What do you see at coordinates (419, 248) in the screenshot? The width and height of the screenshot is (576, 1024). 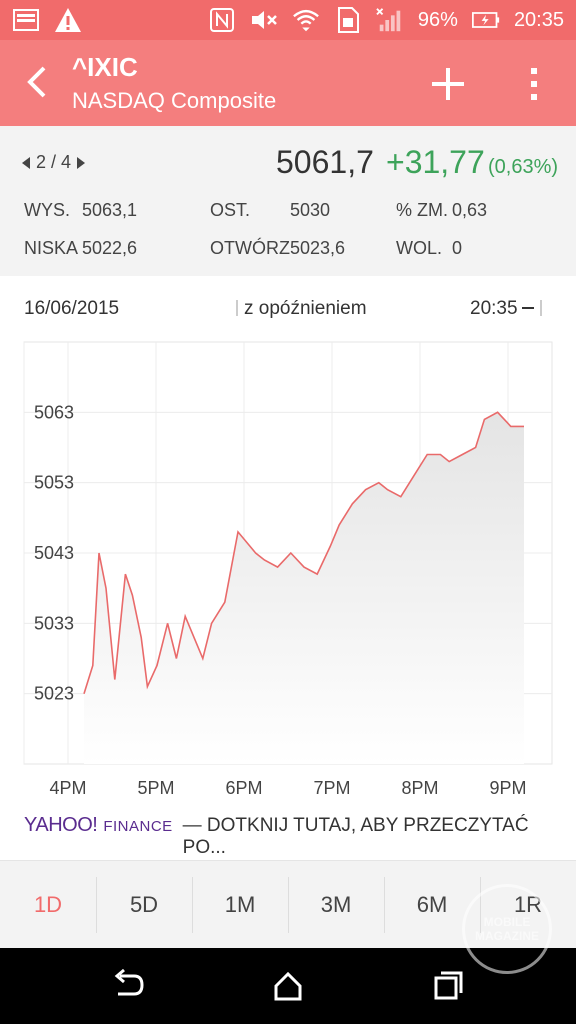 I see `stat-volume-label: WOL.` at bounding box center [419, 248].